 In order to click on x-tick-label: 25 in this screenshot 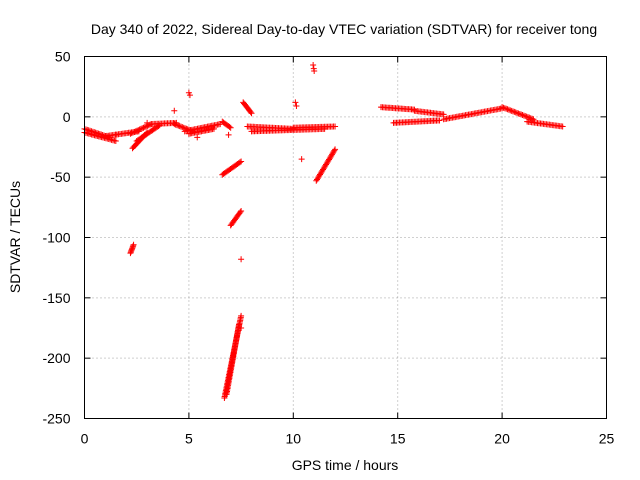, I will do `click(607, 439)`.